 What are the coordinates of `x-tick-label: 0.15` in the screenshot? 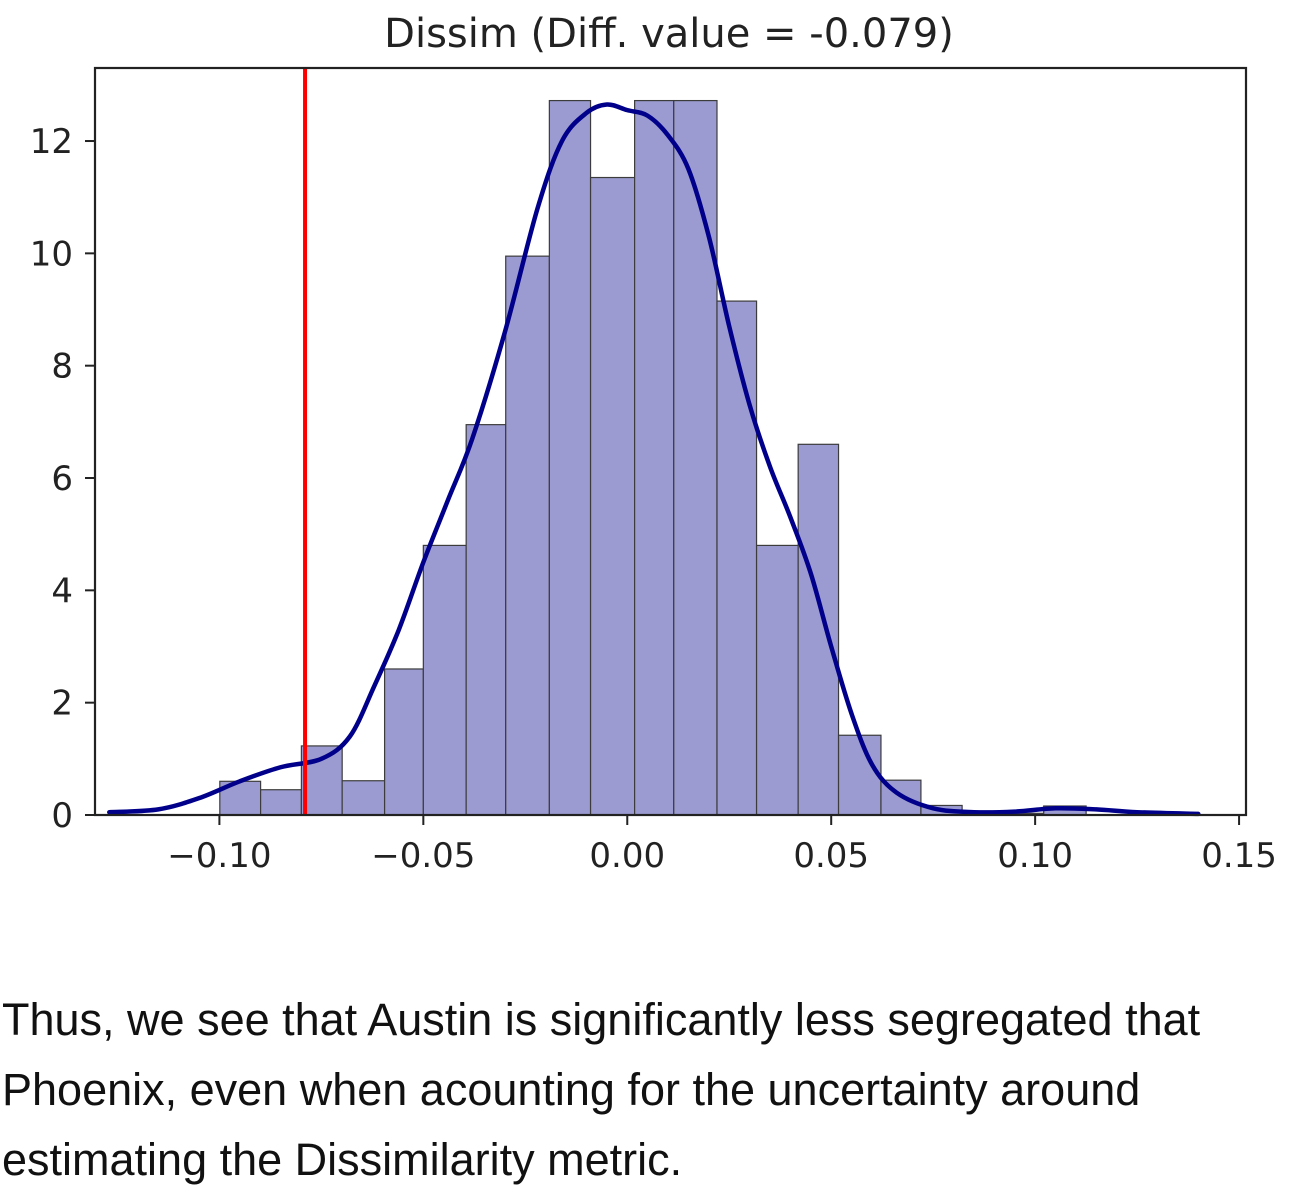 It's located at (1239, 856).